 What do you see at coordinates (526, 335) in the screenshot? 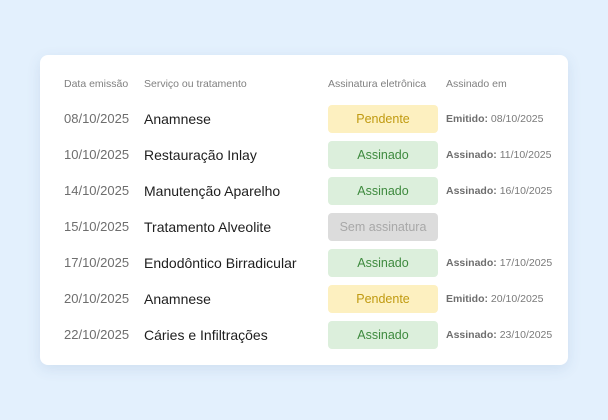
I see `signed-at-date: 23/10/2025` at bounding box center [526, 335].